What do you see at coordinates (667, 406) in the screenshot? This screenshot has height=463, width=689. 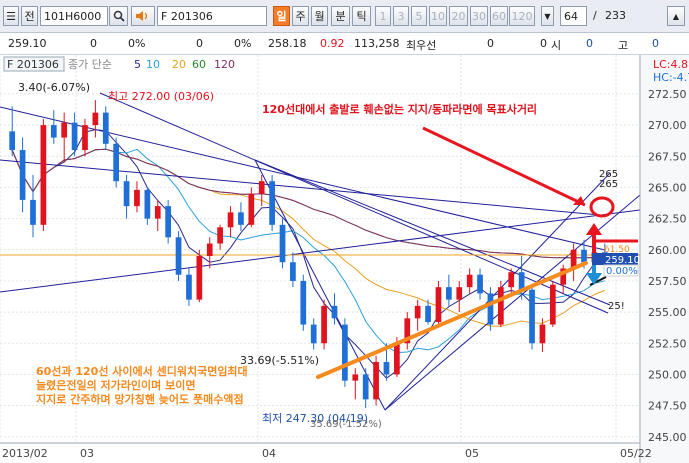 I see `y-tick-label: 247.50` at bounding box center [667, 406].